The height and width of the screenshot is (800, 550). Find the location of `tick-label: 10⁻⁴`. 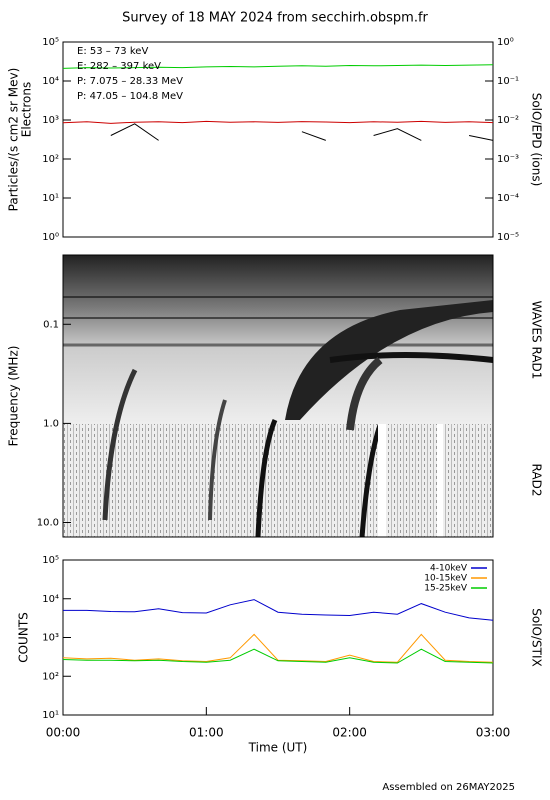

tick-label: 10⁻⁴ is located at coordinates (508, 198).